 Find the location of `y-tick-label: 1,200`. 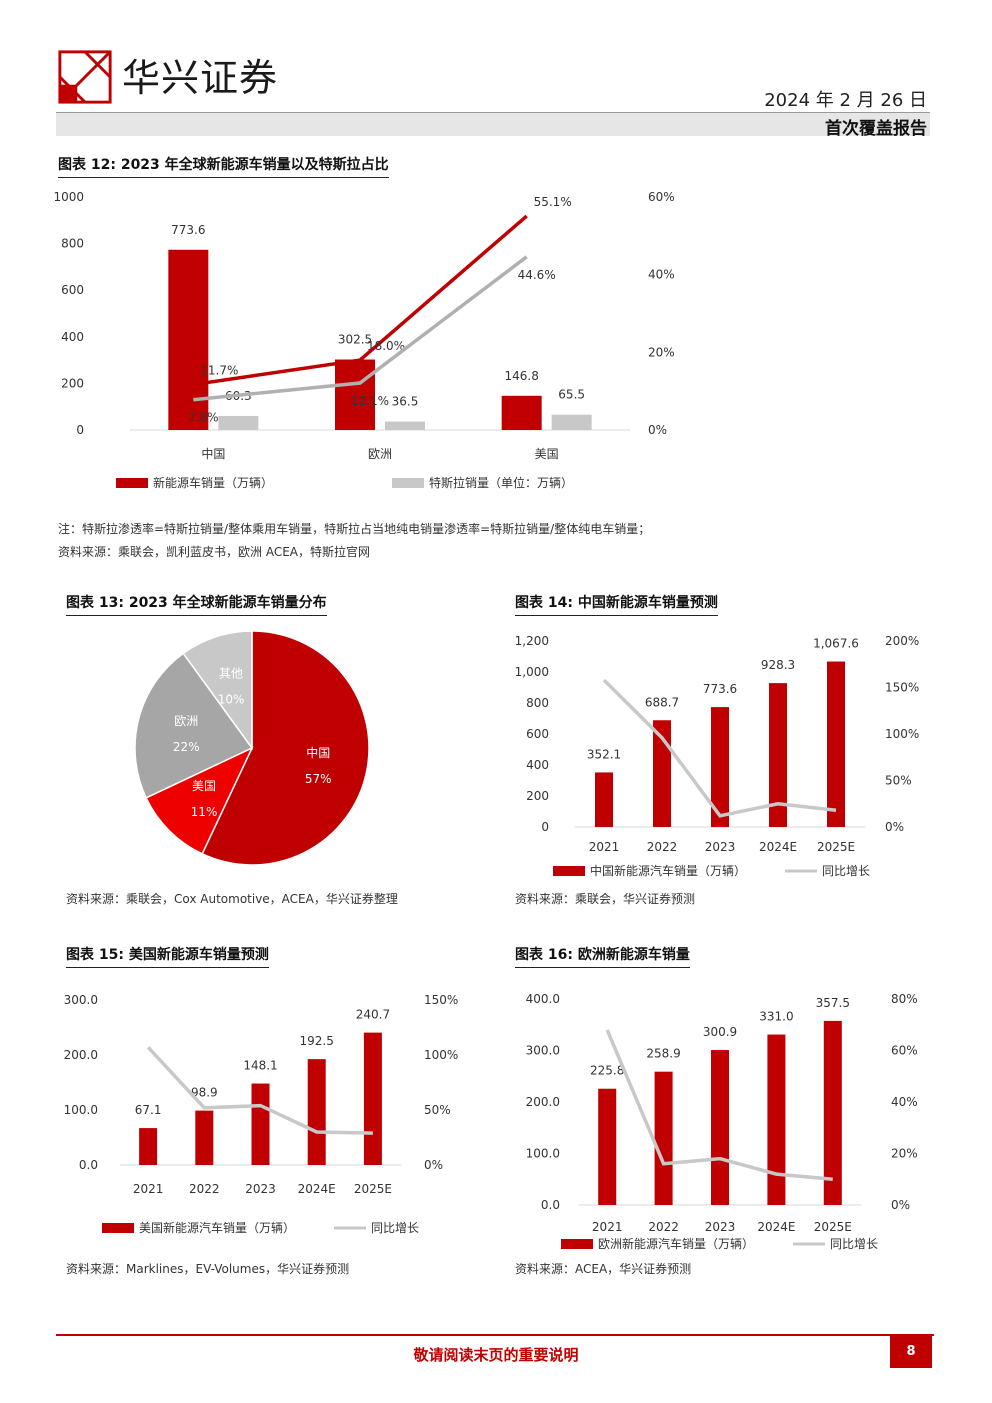

y-tick-label: 1,200 is located at coordinates (532, 641).